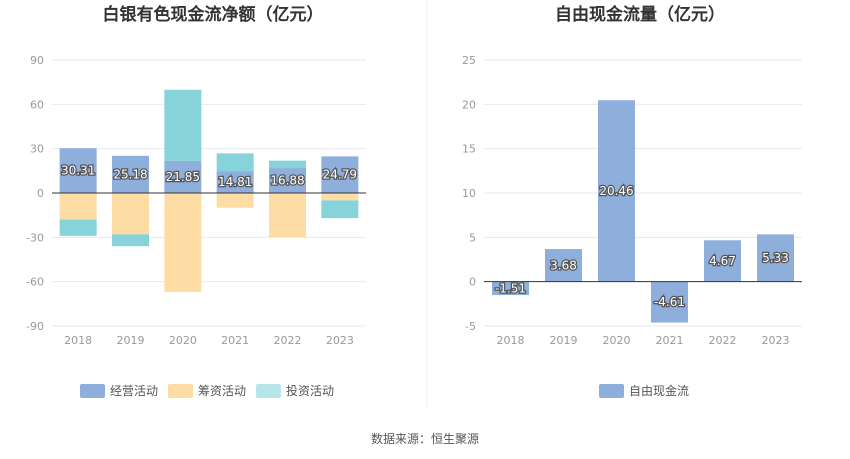 The height and width of the screenshot is (459, 850). Describe the element at coordinates (134, 391) in the screenshot. I see `legend-label-operating: 经营活动` at that location.